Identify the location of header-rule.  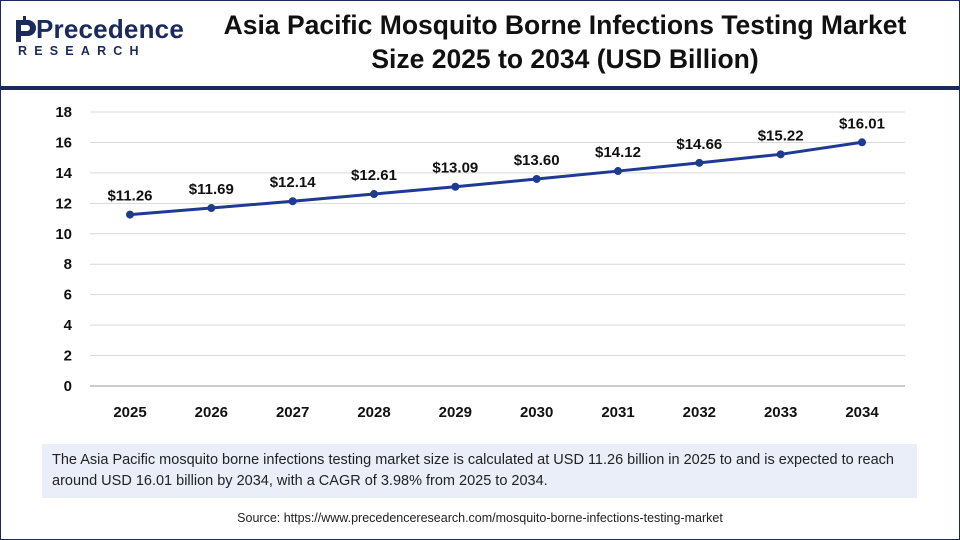
(480, 88).